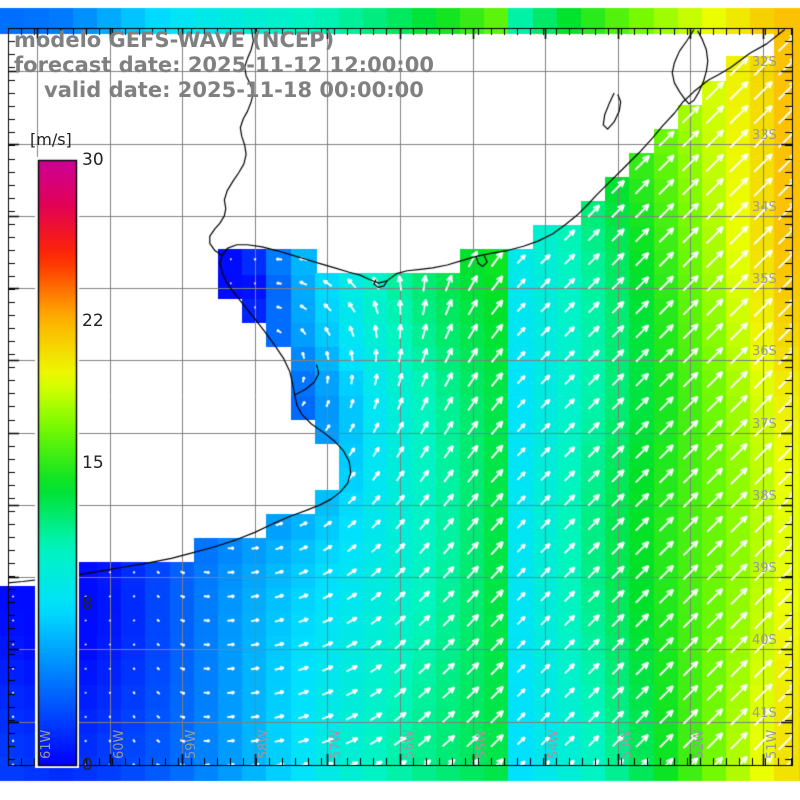 This screenshot has width=800, height=800. Describe the element at coordinates (119, 744) in the screenshot. I see `longitude-tick-label: 60W` at that location.